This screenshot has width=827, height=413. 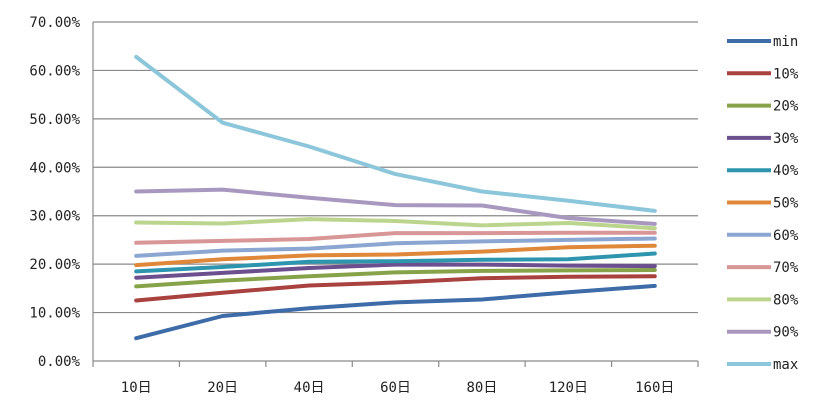 What do you see at coordinates (786, 204) in the screenshot?
I see `legend-label: 50%` at bounding box center [786, 204].